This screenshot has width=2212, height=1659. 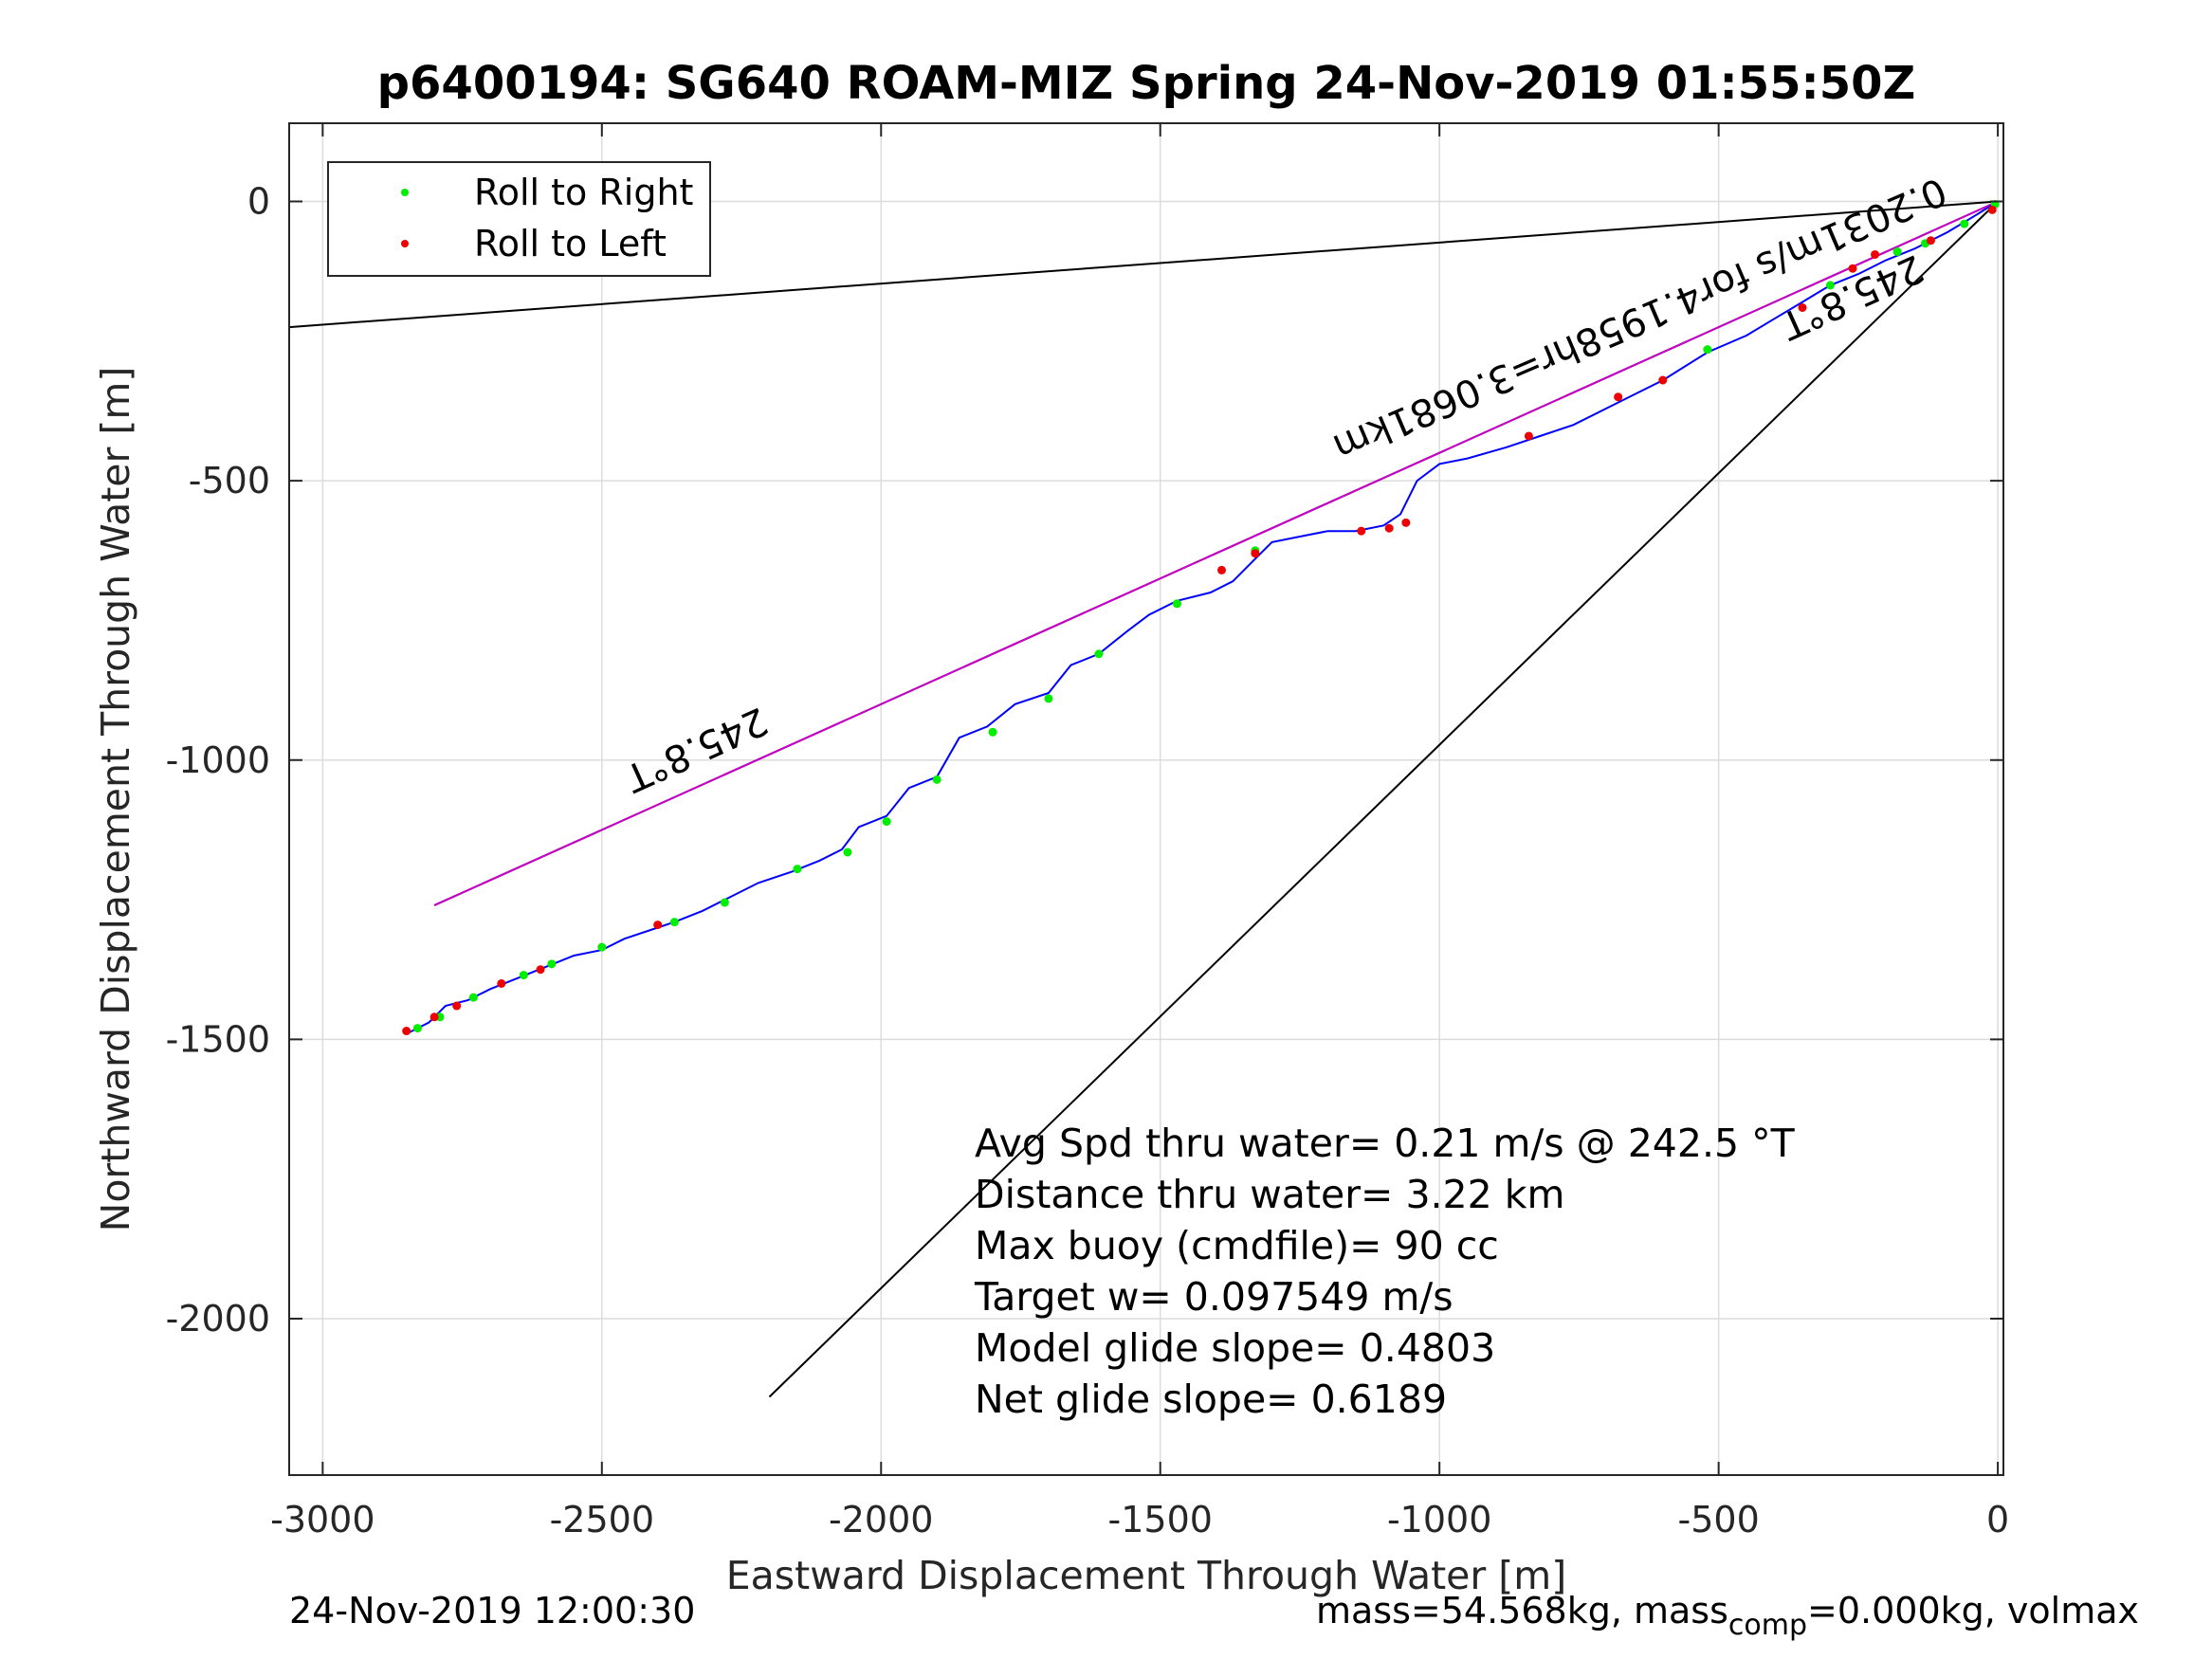 What do you see at coordinates (881, 1519) in the screenshot?
I see `x-tick-label-2: -2000` at bounding box center [881, 1519].